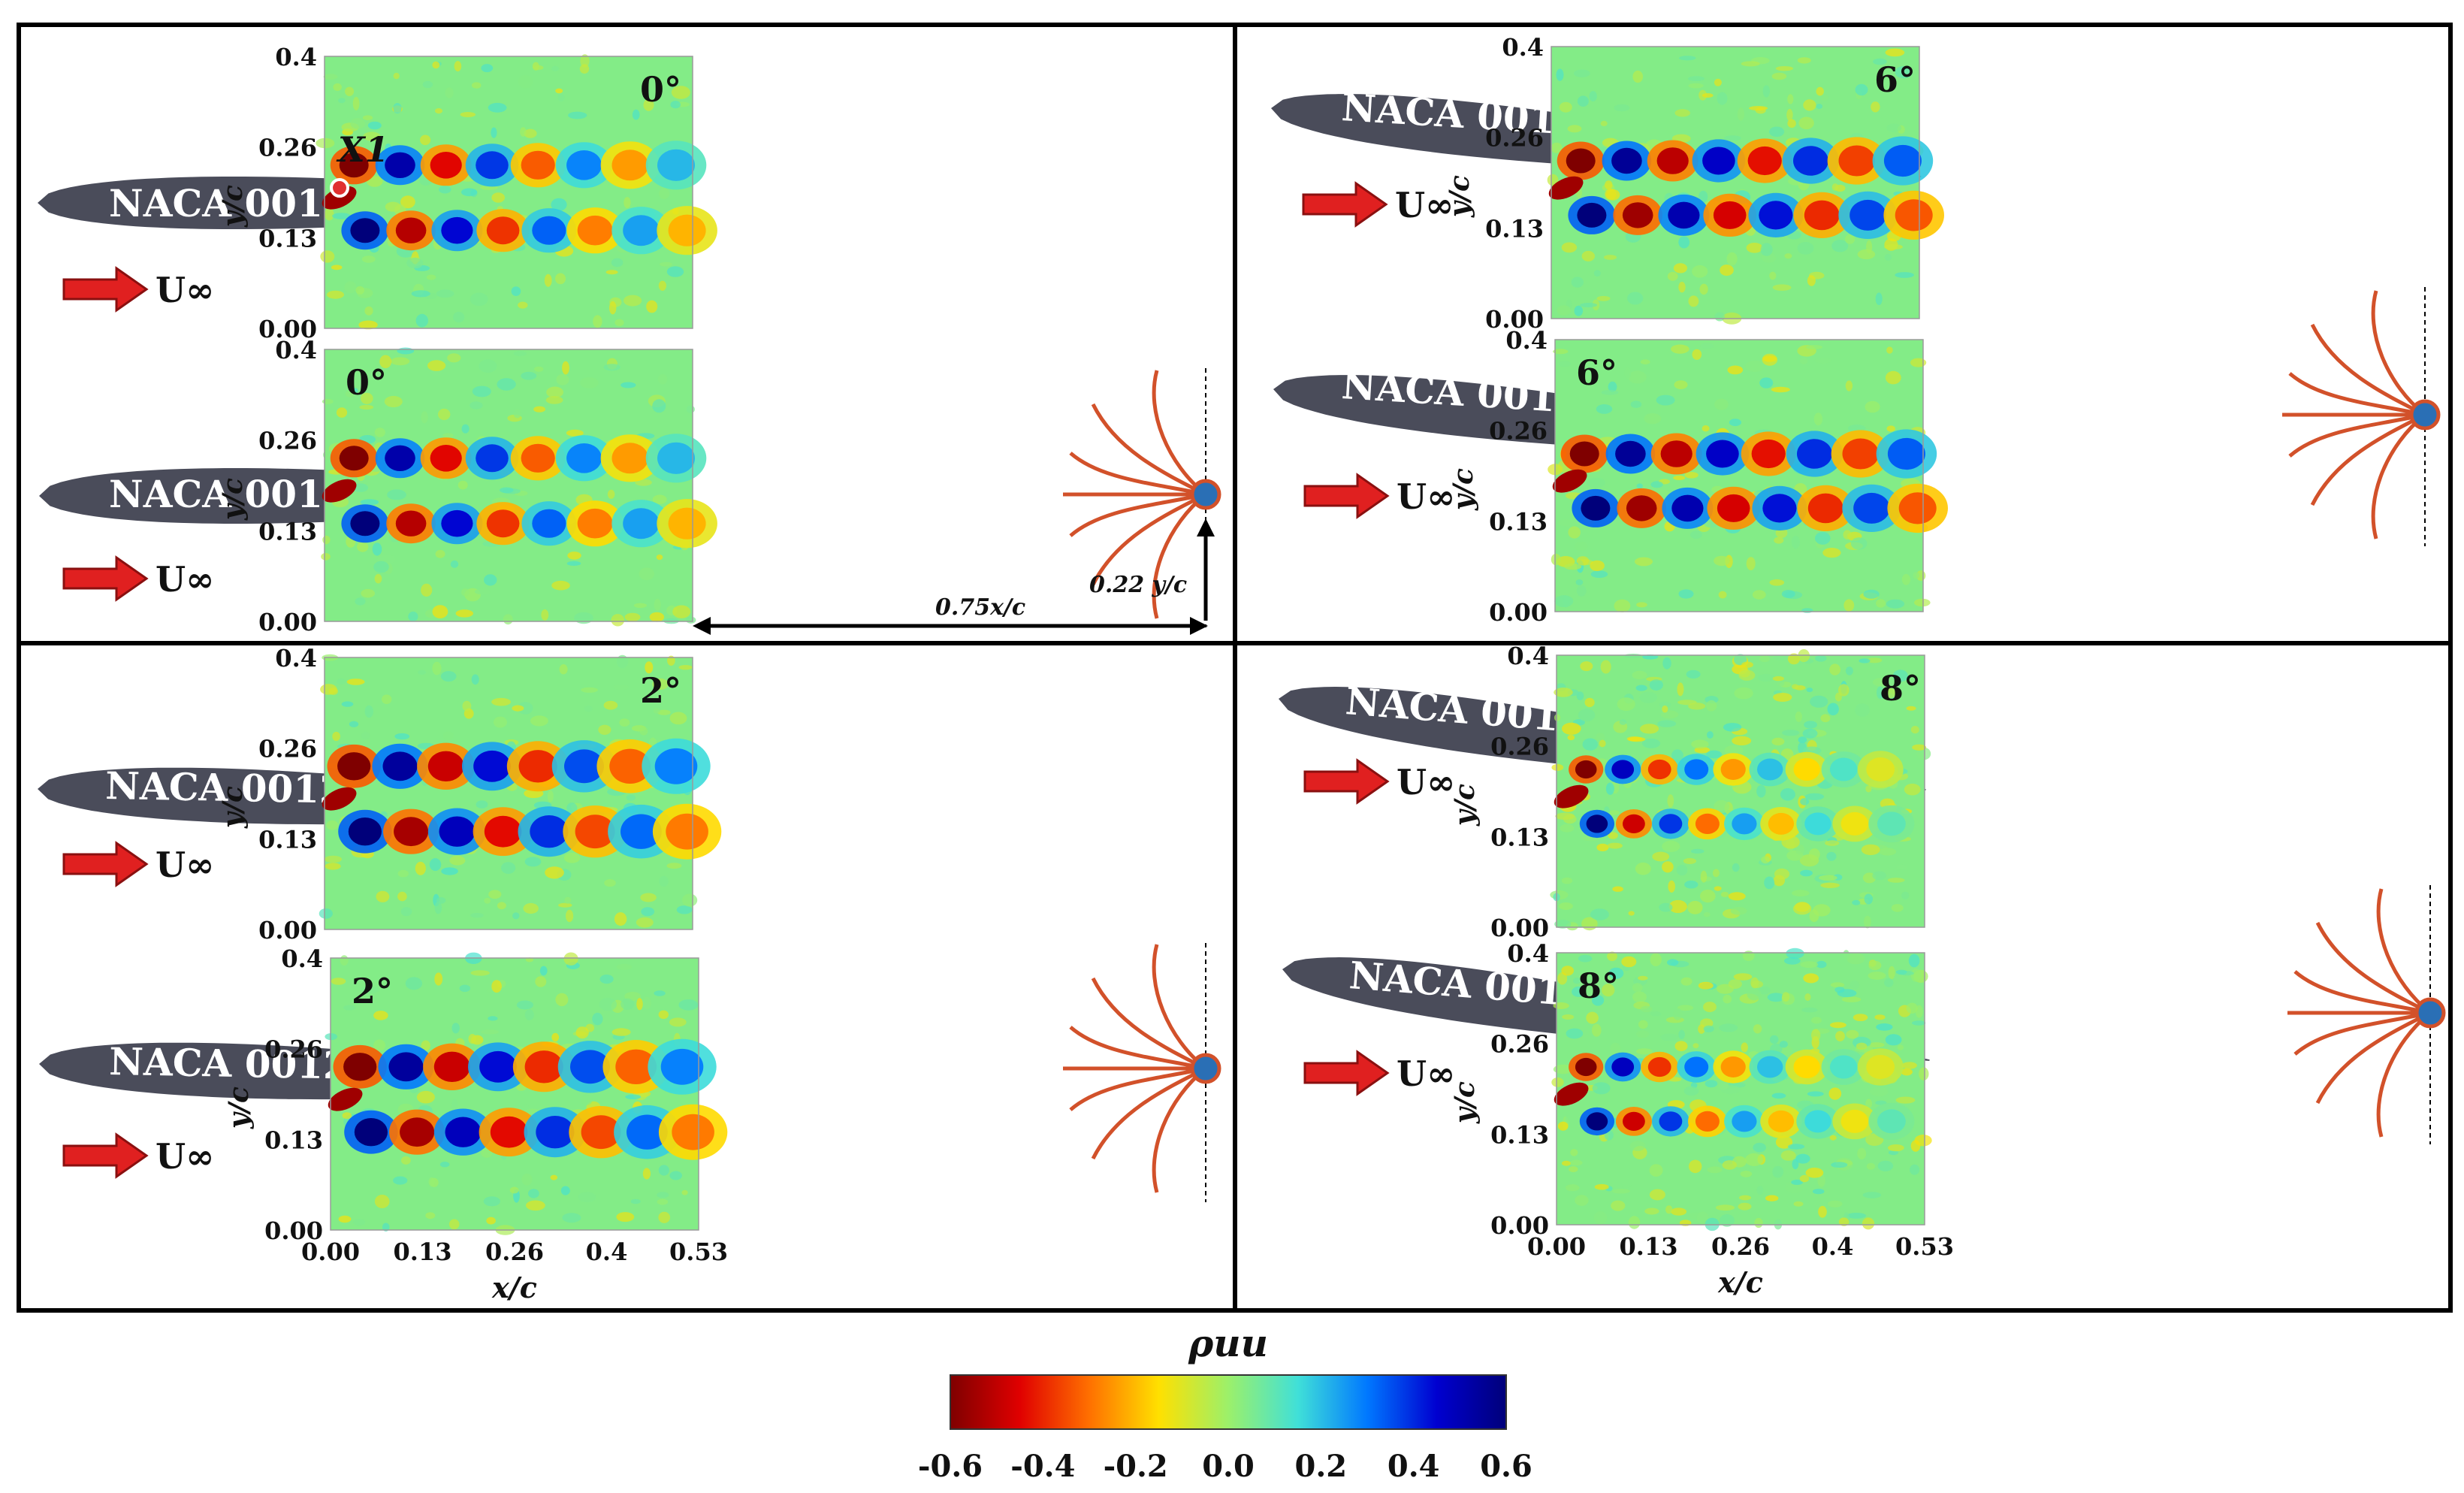 The image size is (2464, 1493). What do you see at coordinates (951, 1466) in the screenshot?
I see `colorbar-tick-label: -0.6` at bounding box center [951, 1466].